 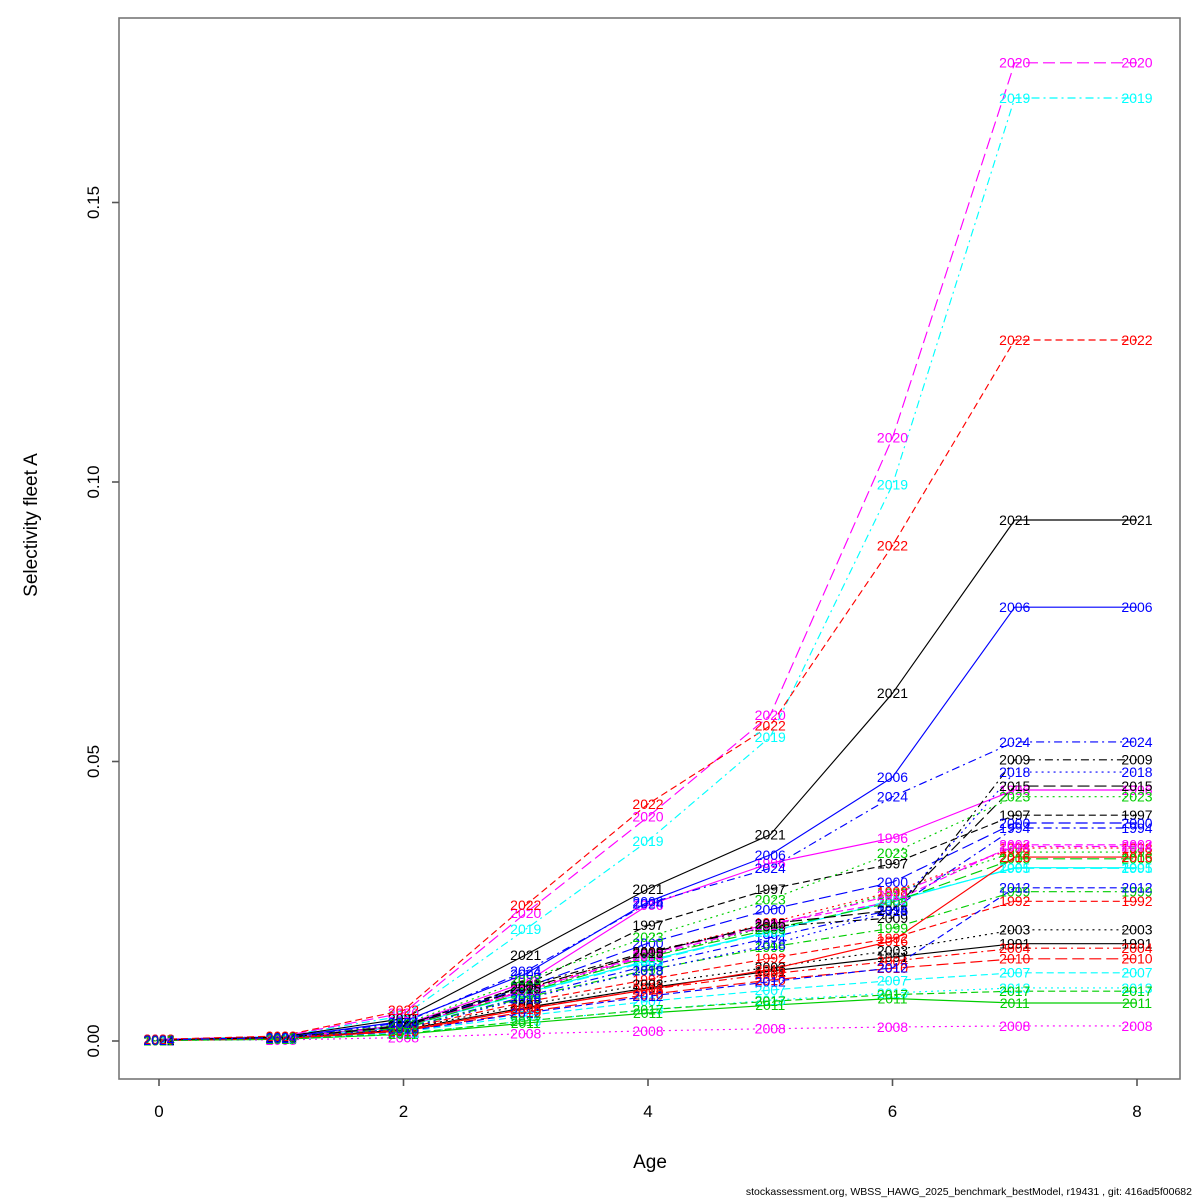 I want to click on series-label-2004-age-7: 2004, so click(x=1014, y=948).